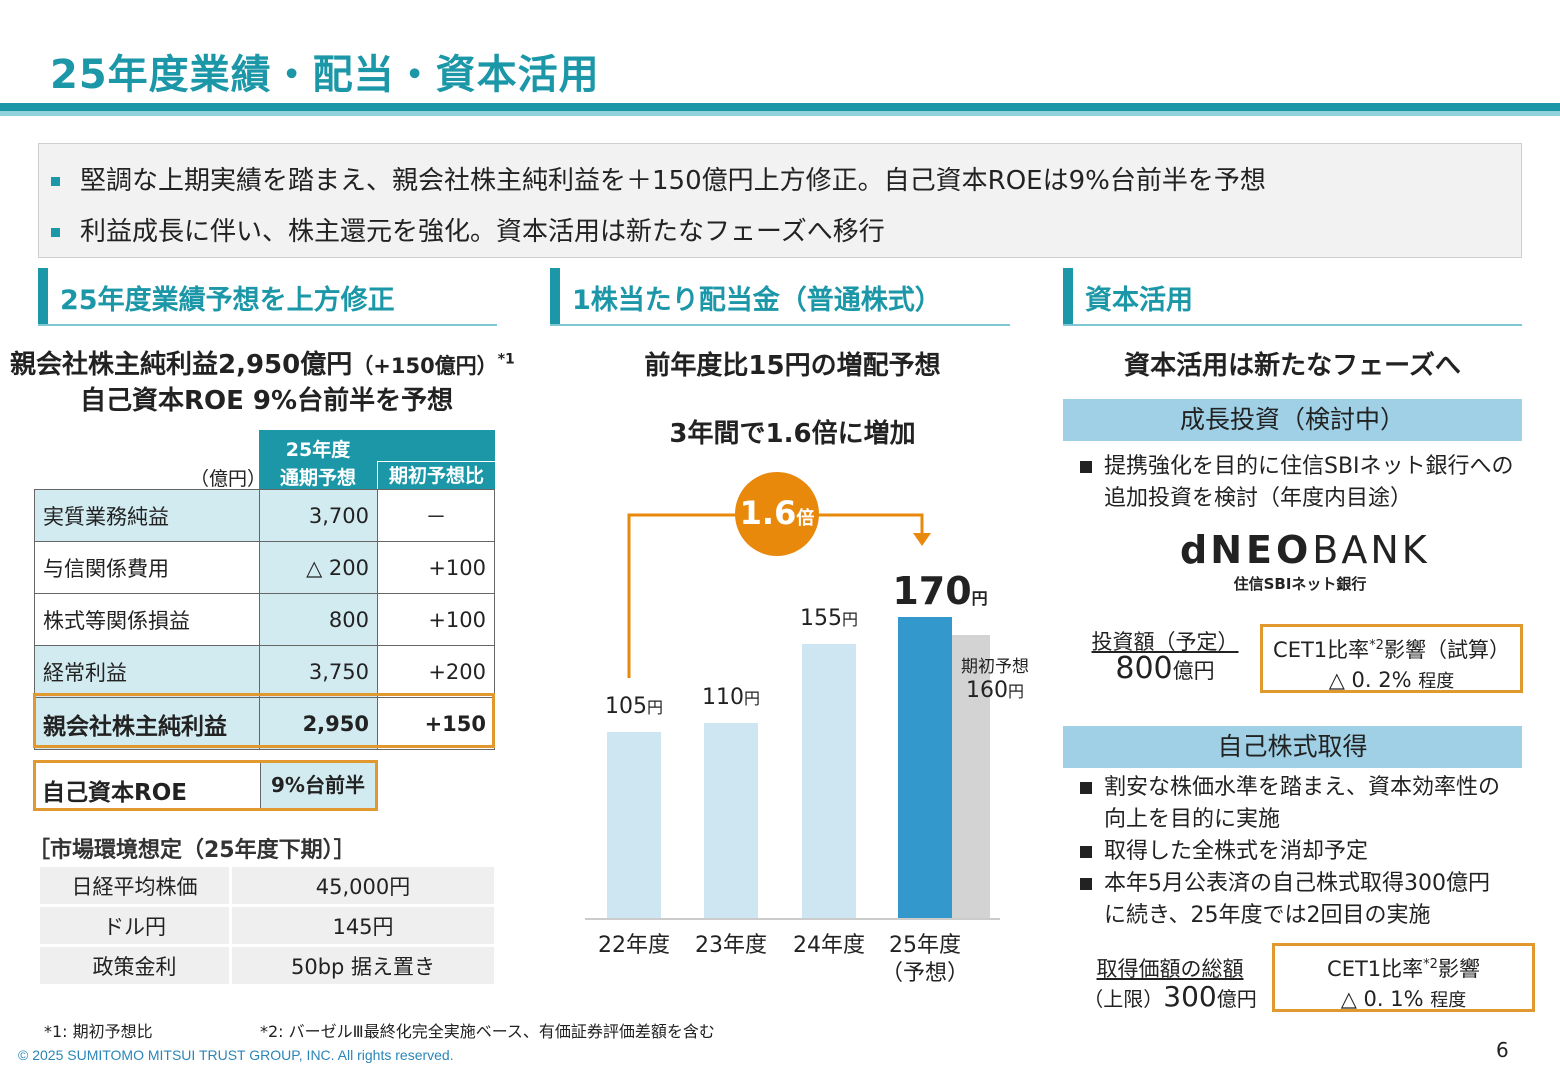  I want to click on headline-text: 親会社株主純利益2,950億円, so click(181, 365).